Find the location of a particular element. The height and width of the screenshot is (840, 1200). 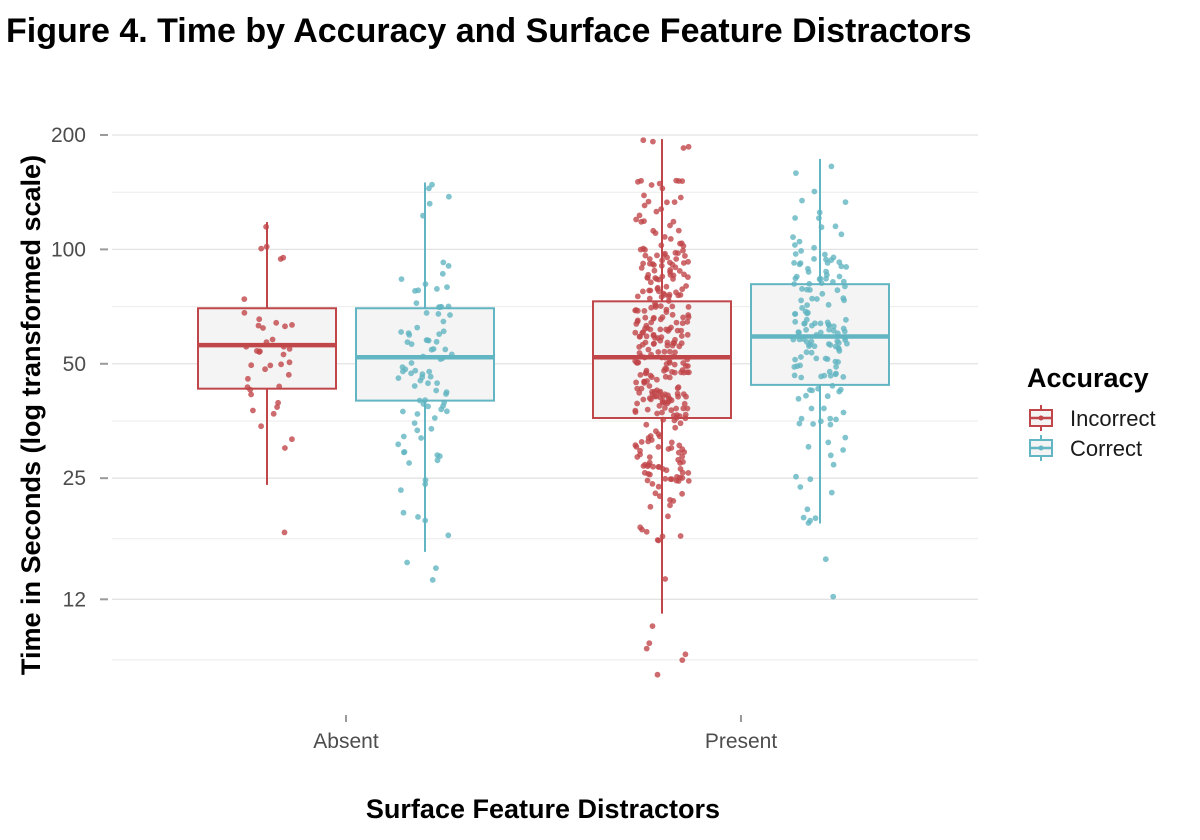

y-axis-ticks: 12 25 50 100 200 is located at coordinates (79, 367).